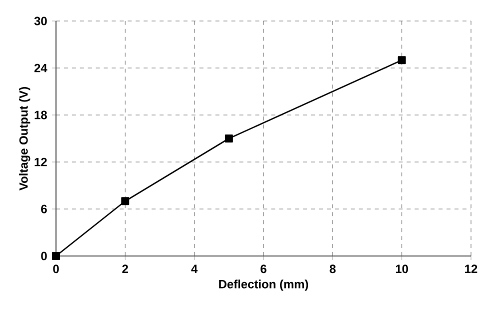 This screenshot has width=500, height=311. What do you see at coordinates (44, 209) in the screenshot?
I see `y-tick-label: 6` at bounding box center [44, 209].